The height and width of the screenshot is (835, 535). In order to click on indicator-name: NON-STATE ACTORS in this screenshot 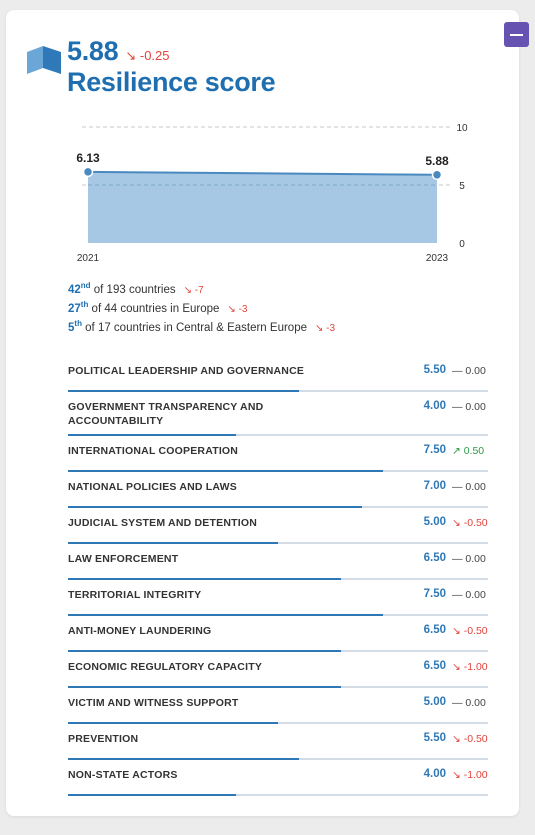, I will do `click(123, 775)`.